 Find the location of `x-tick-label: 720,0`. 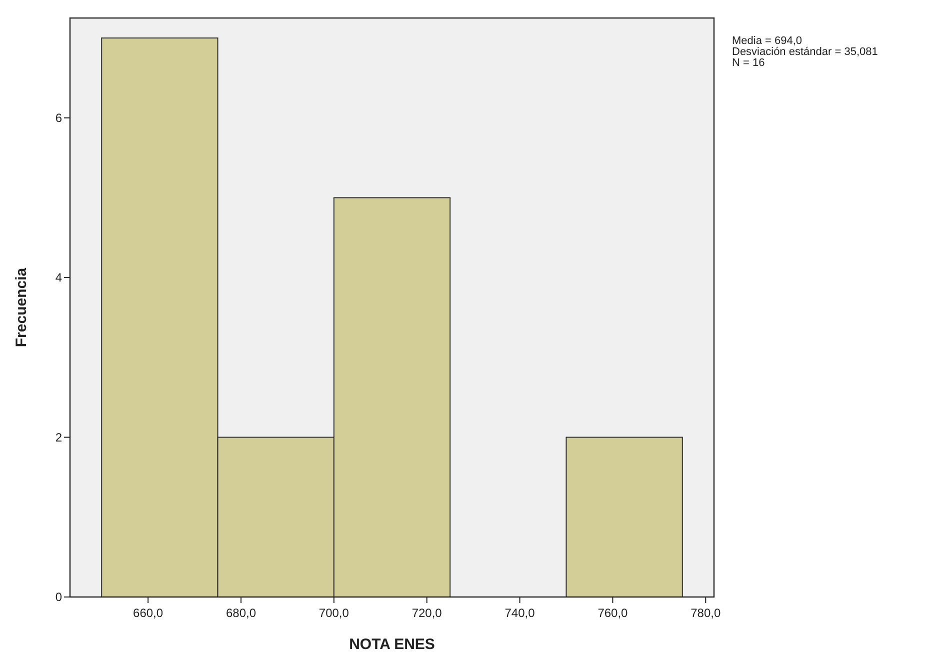

x-tick-label: 720,0 is located at coordinates (427, 613).